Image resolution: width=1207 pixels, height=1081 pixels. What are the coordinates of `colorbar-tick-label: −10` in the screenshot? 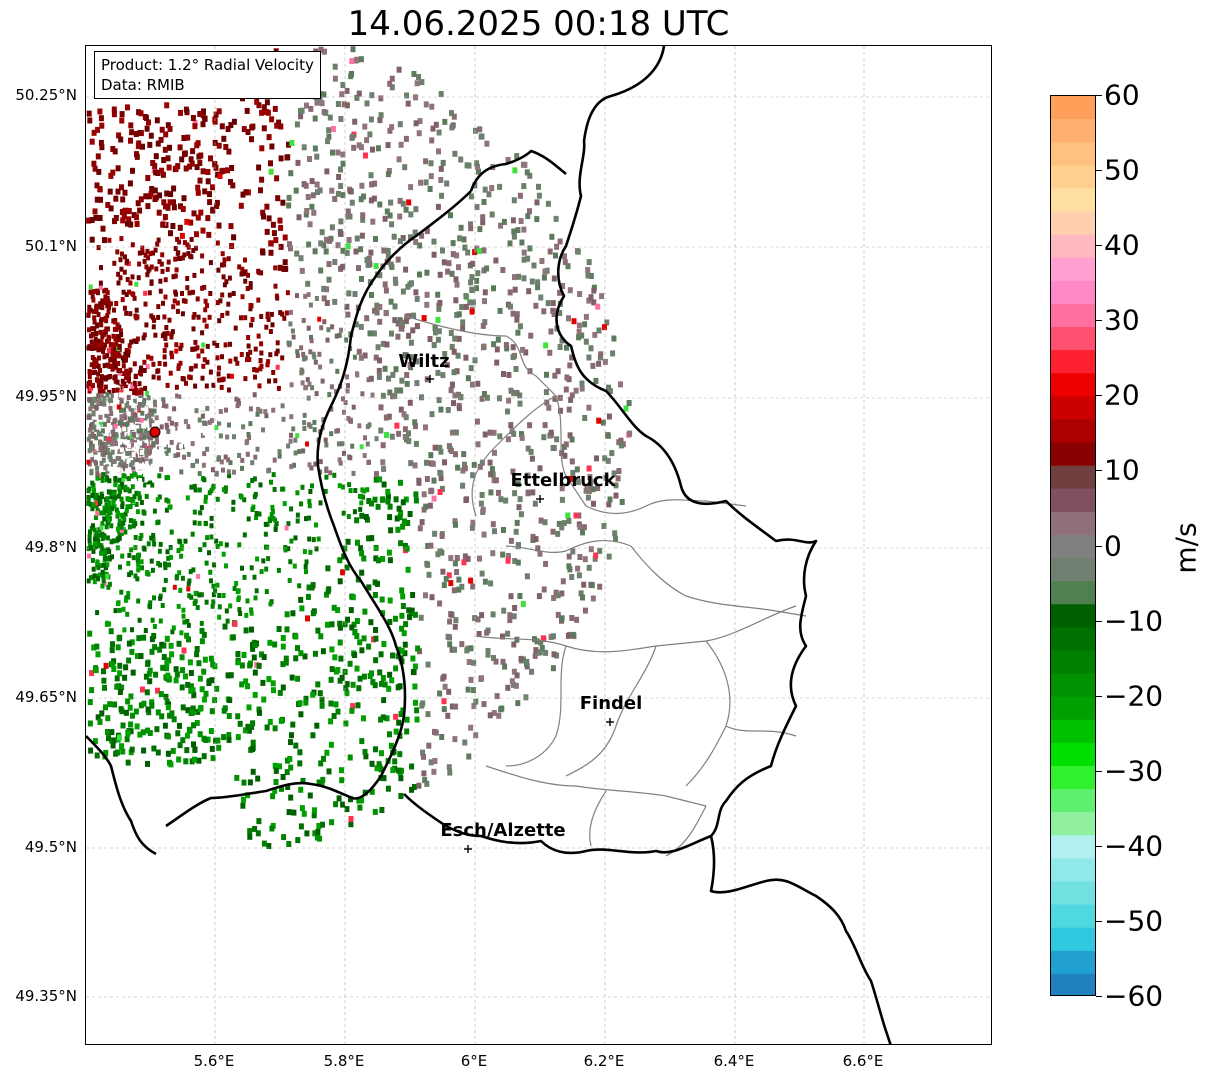 It's located at (1134, 621).